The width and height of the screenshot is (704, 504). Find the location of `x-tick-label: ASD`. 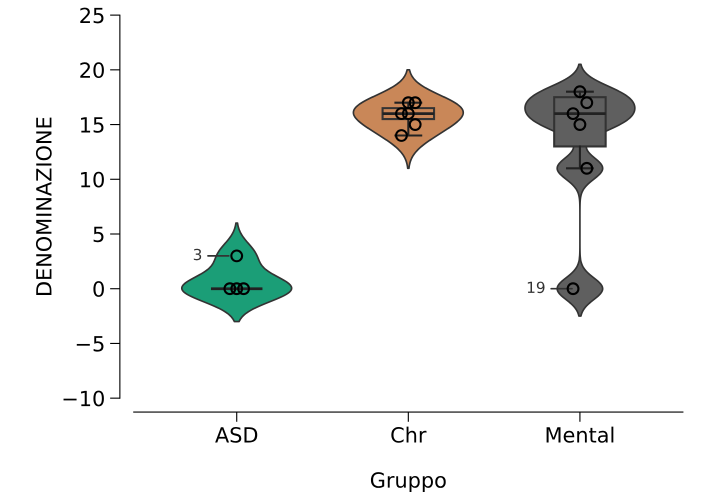

x-tick-label: ASD is located at coordinates (236, 435).